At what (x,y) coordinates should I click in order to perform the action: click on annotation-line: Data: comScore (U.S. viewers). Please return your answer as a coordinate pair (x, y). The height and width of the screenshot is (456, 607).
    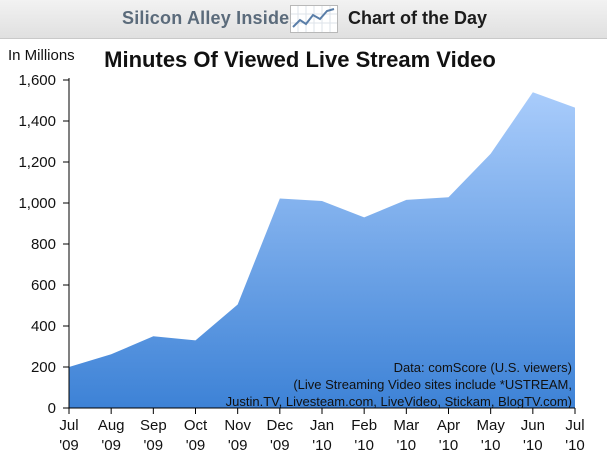
    Looking at the image, I should click on (483, 367).